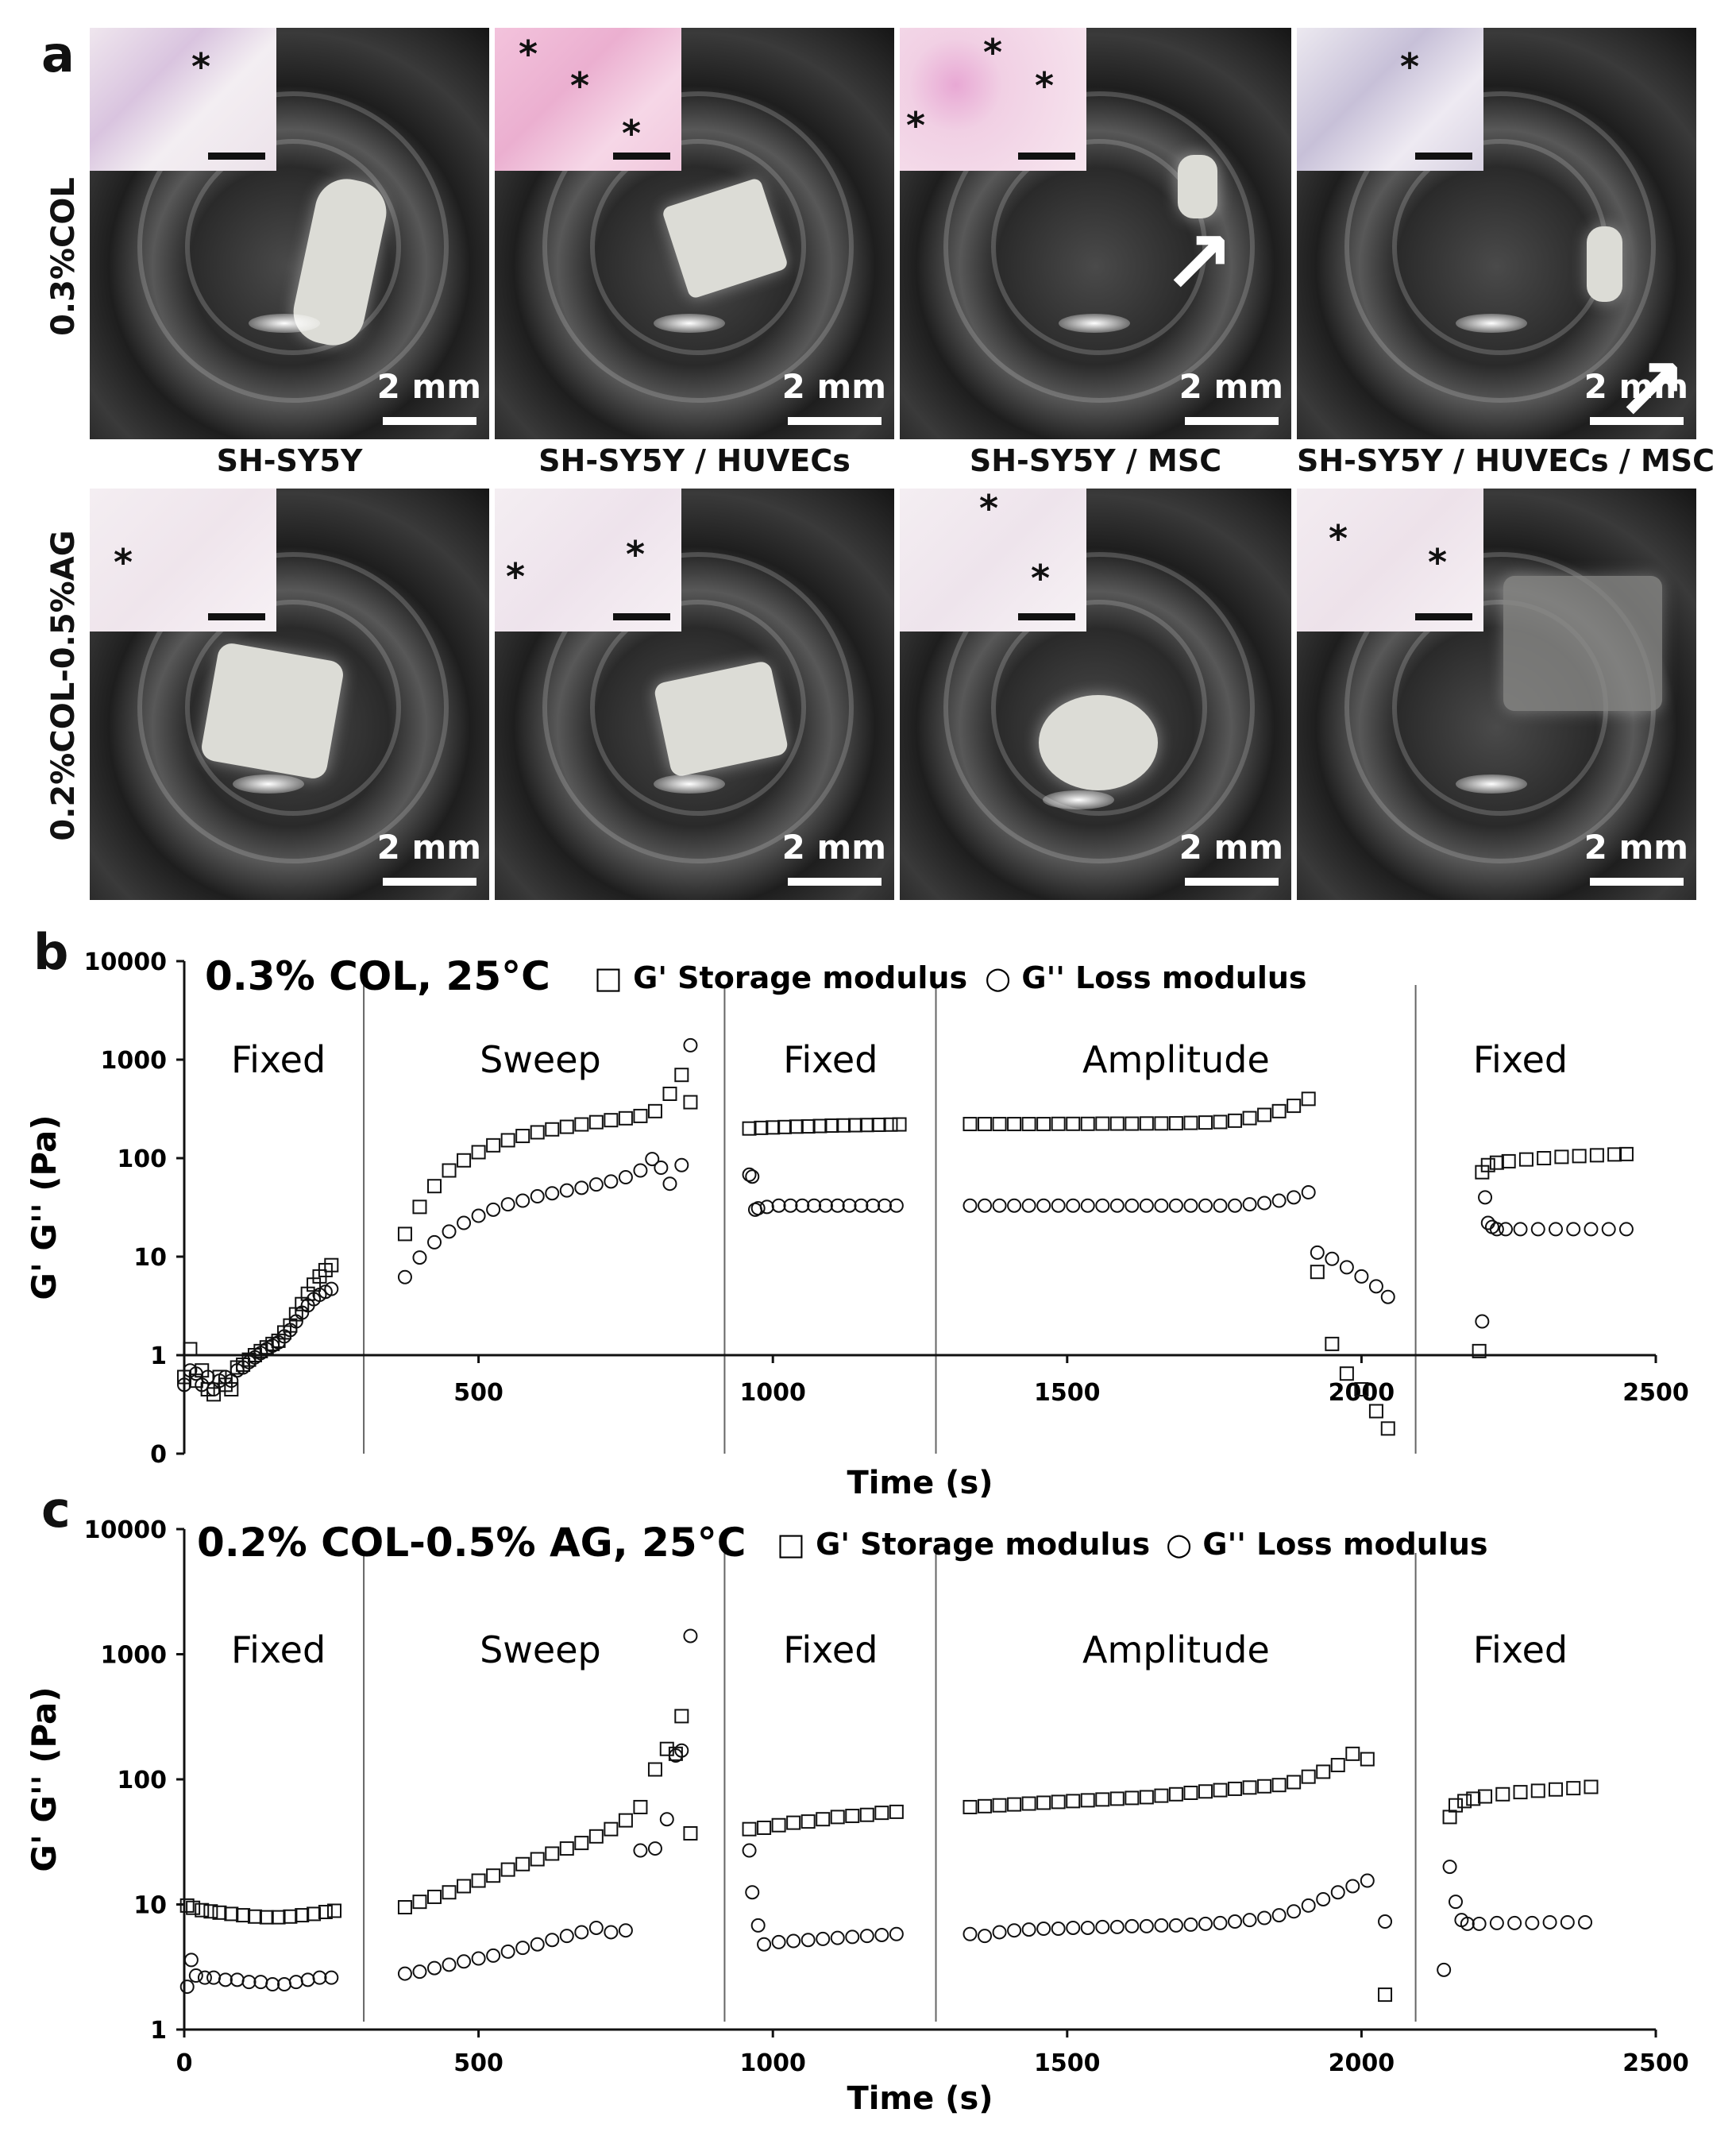  What do you see at coordinates (772, 2063) in the screenshot?
I see `x-tick-label: 1000` at bounding box center [772, 2063].